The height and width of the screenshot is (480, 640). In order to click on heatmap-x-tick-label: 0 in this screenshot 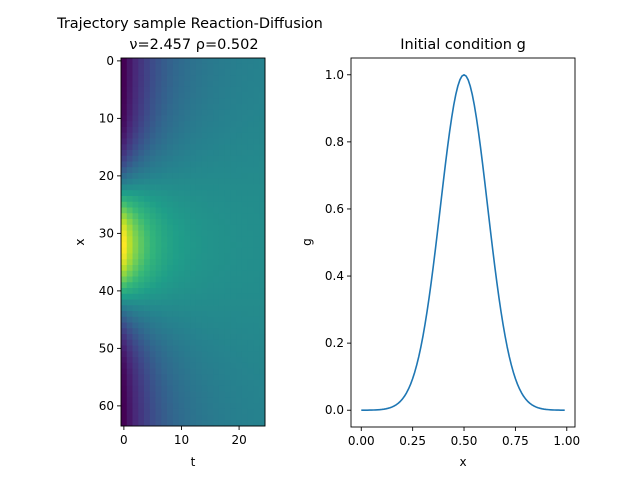, I will do `click(124, 440)`.